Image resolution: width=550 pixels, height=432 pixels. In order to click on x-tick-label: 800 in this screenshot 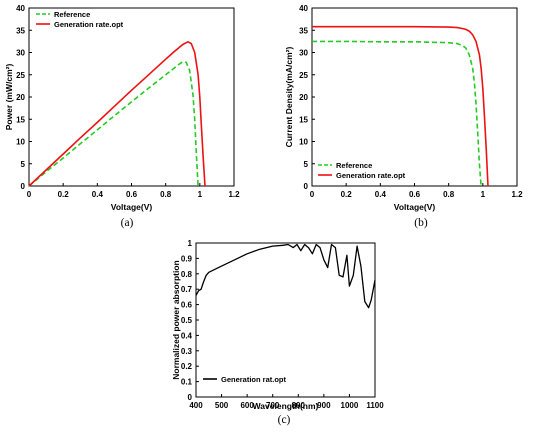, I will do `click(299, 405)`.